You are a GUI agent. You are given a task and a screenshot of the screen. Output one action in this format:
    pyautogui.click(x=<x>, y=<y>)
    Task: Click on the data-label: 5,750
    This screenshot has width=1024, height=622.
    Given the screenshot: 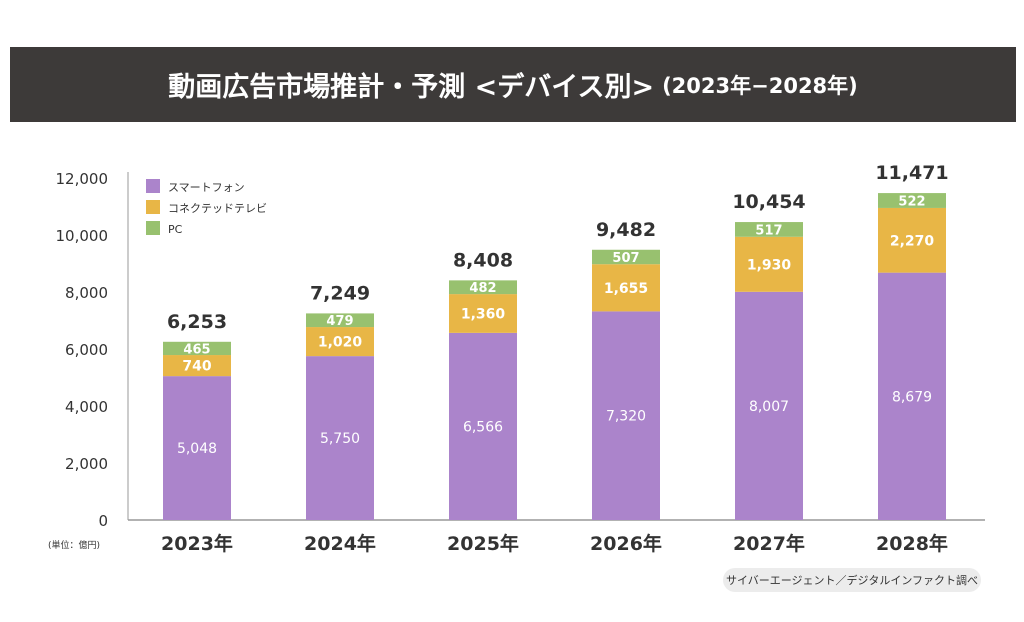 What is the action you would take?
    pyautogui.click(x=340, y=439)
    